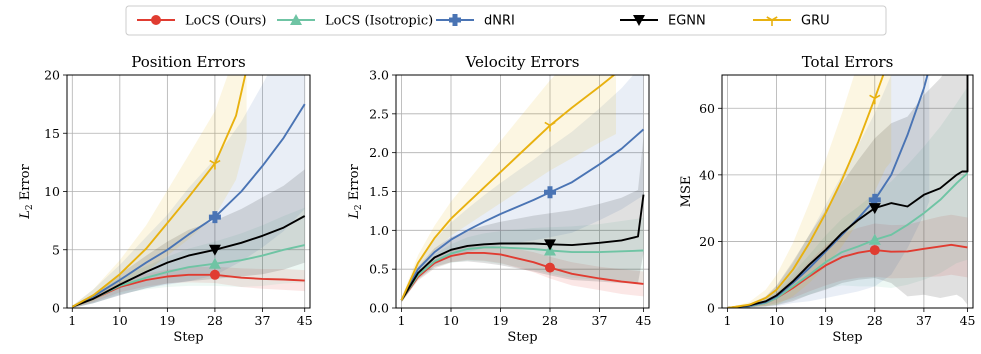  I want to click on series-line-egnn, so click(522, 247).